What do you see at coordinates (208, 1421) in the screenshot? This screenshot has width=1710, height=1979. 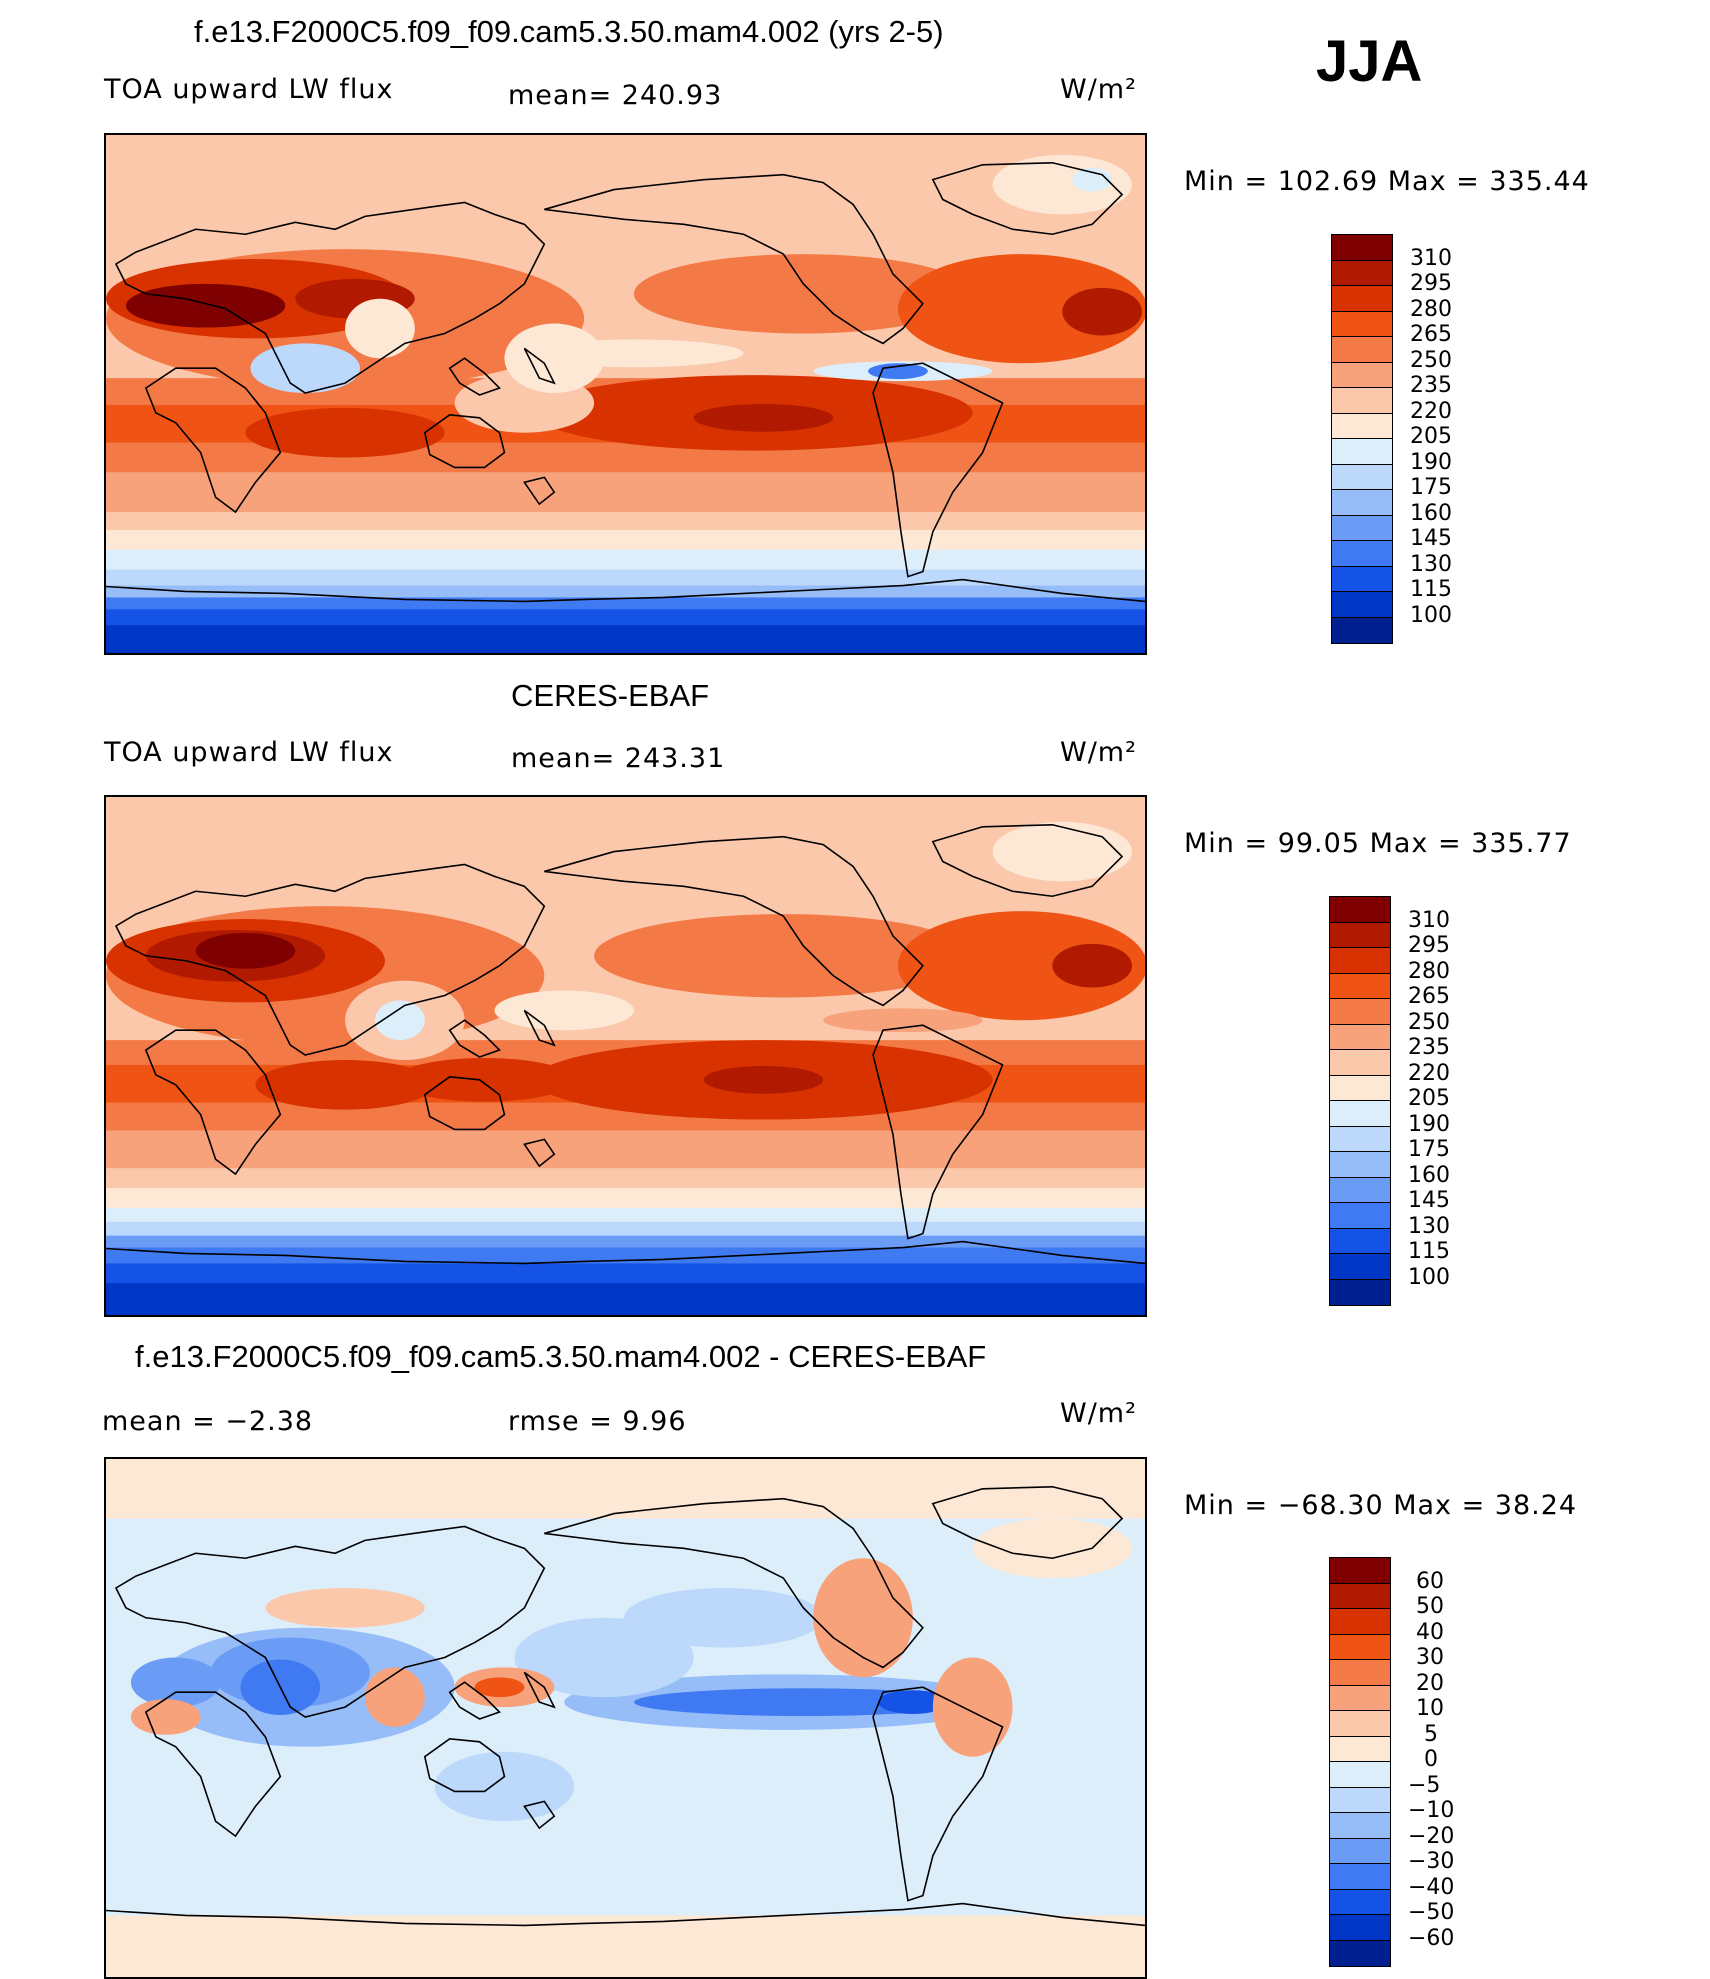 I see `panel-diff-mean-label: mean = −2.38` at bounding box center [208, 1421].